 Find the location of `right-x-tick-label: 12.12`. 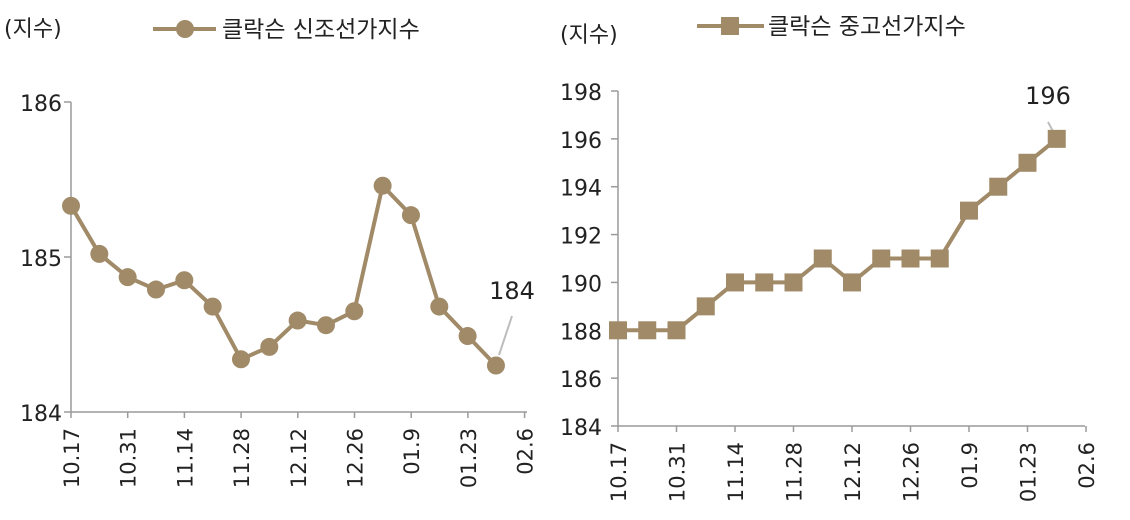

right-x-tick-label: 12.12 is located at coordinates (853, 472).